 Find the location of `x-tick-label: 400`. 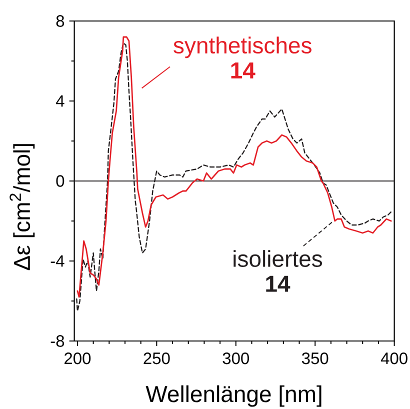

x-tick-label: 400 is located at coordinates (394, 358).